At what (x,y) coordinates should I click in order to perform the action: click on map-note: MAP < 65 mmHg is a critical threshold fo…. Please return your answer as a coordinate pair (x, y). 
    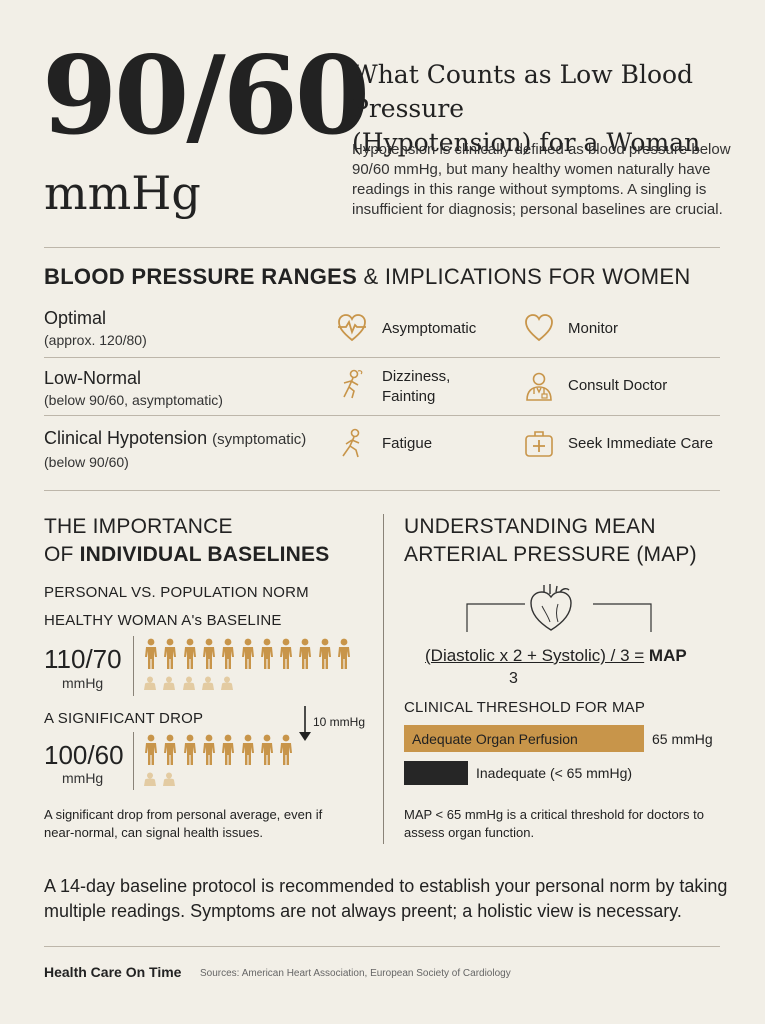
    Looking at the image, I should click on (554, 823).